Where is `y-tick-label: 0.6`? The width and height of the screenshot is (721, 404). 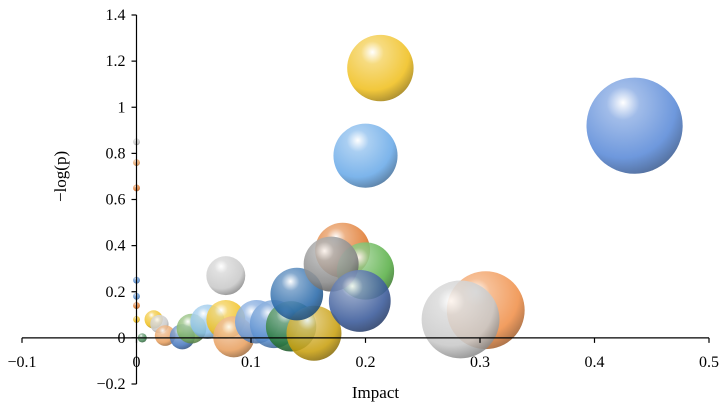
y-tick-label: 0.6 is located at coordinates (116, 200).